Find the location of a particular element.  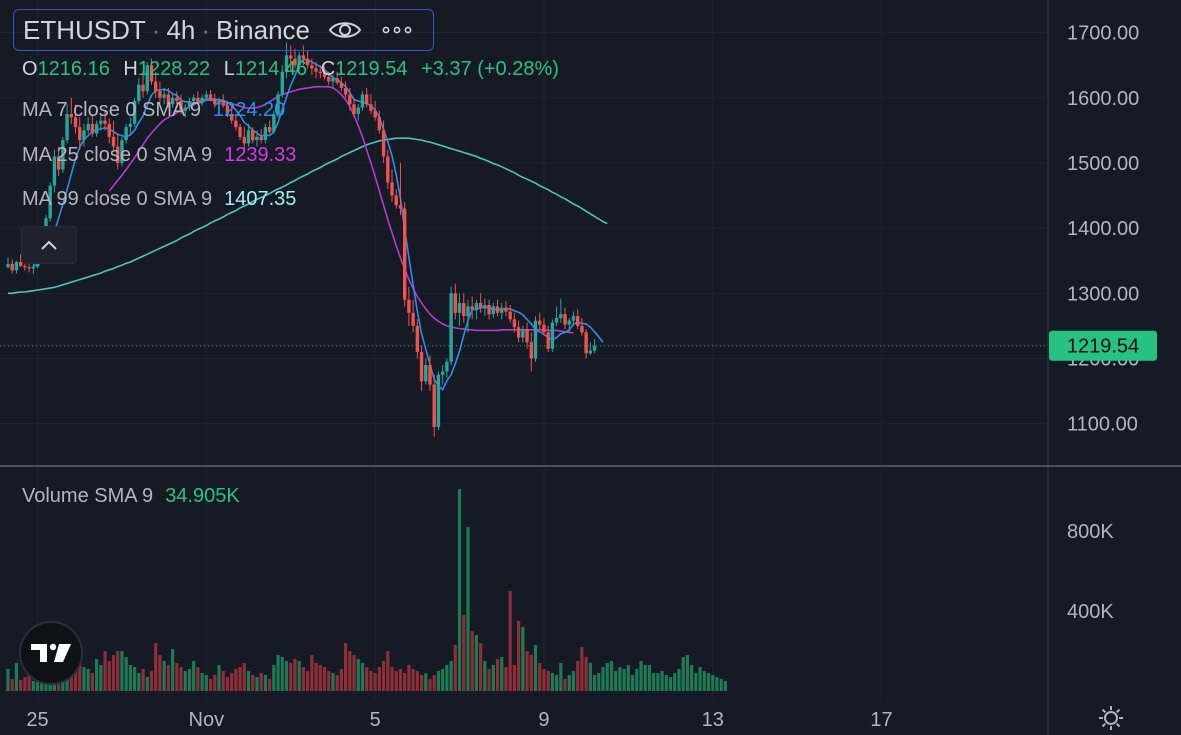

indicator-legend-ma7: MA 7 close 0 SMA 9 1224.20 is located at coordinates (153, 110).